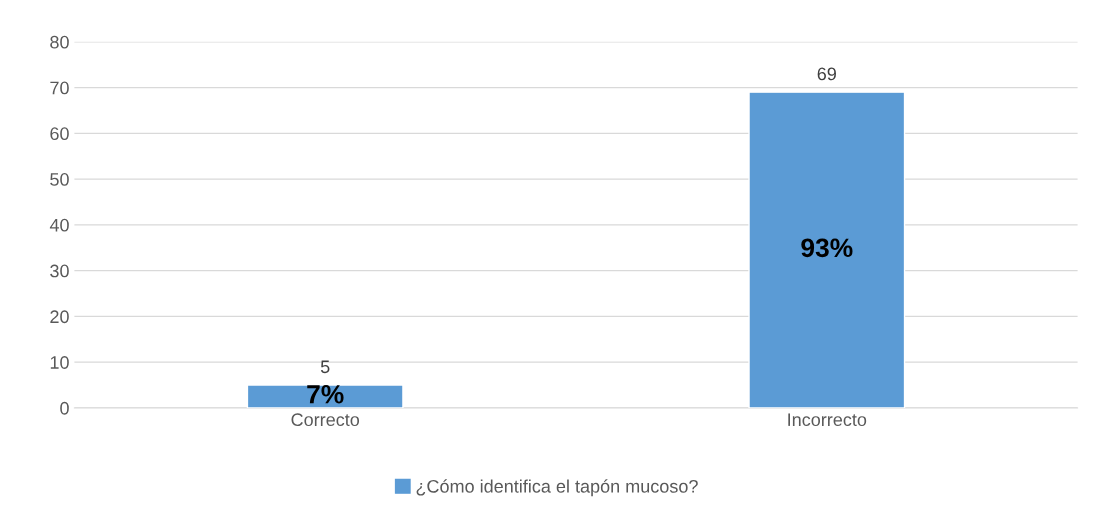 This screenshot has width=1094, height=523. I want to click on x-tick-label: Incorrecto, so click(827, 420).